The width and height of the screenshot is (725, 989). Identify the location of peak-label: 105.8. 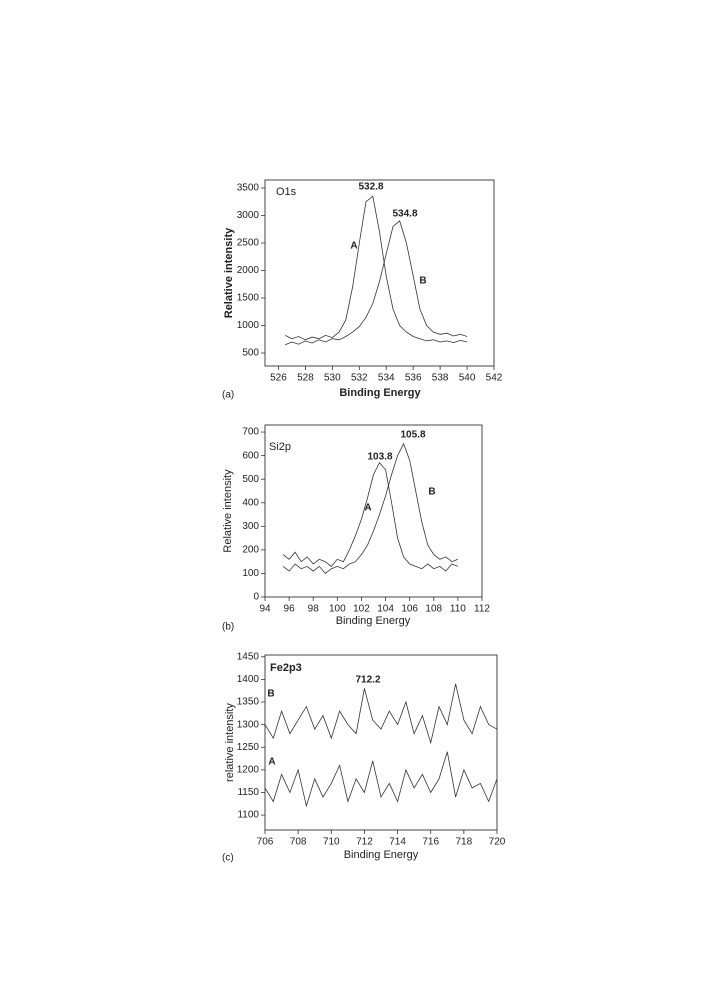
(412, 435).